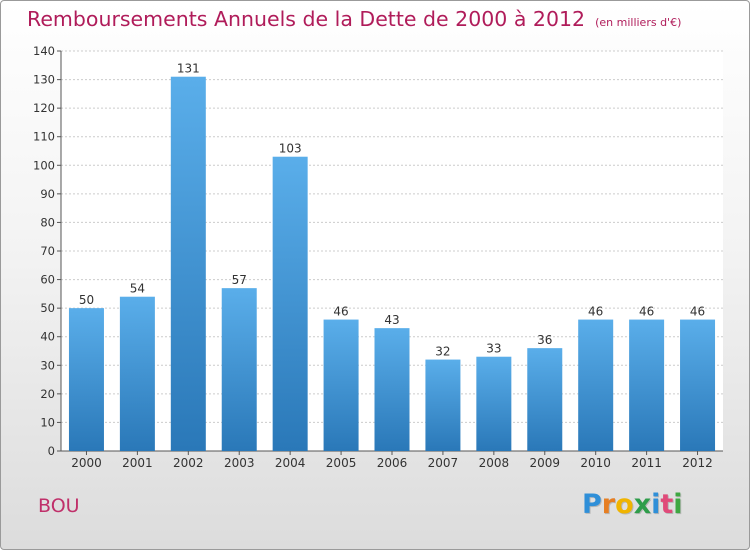 This screenshot has width=750, height=550. Describe the element at coordinates (44, 51) in the screenshot. I see `y-tick-label: 140` at that location.